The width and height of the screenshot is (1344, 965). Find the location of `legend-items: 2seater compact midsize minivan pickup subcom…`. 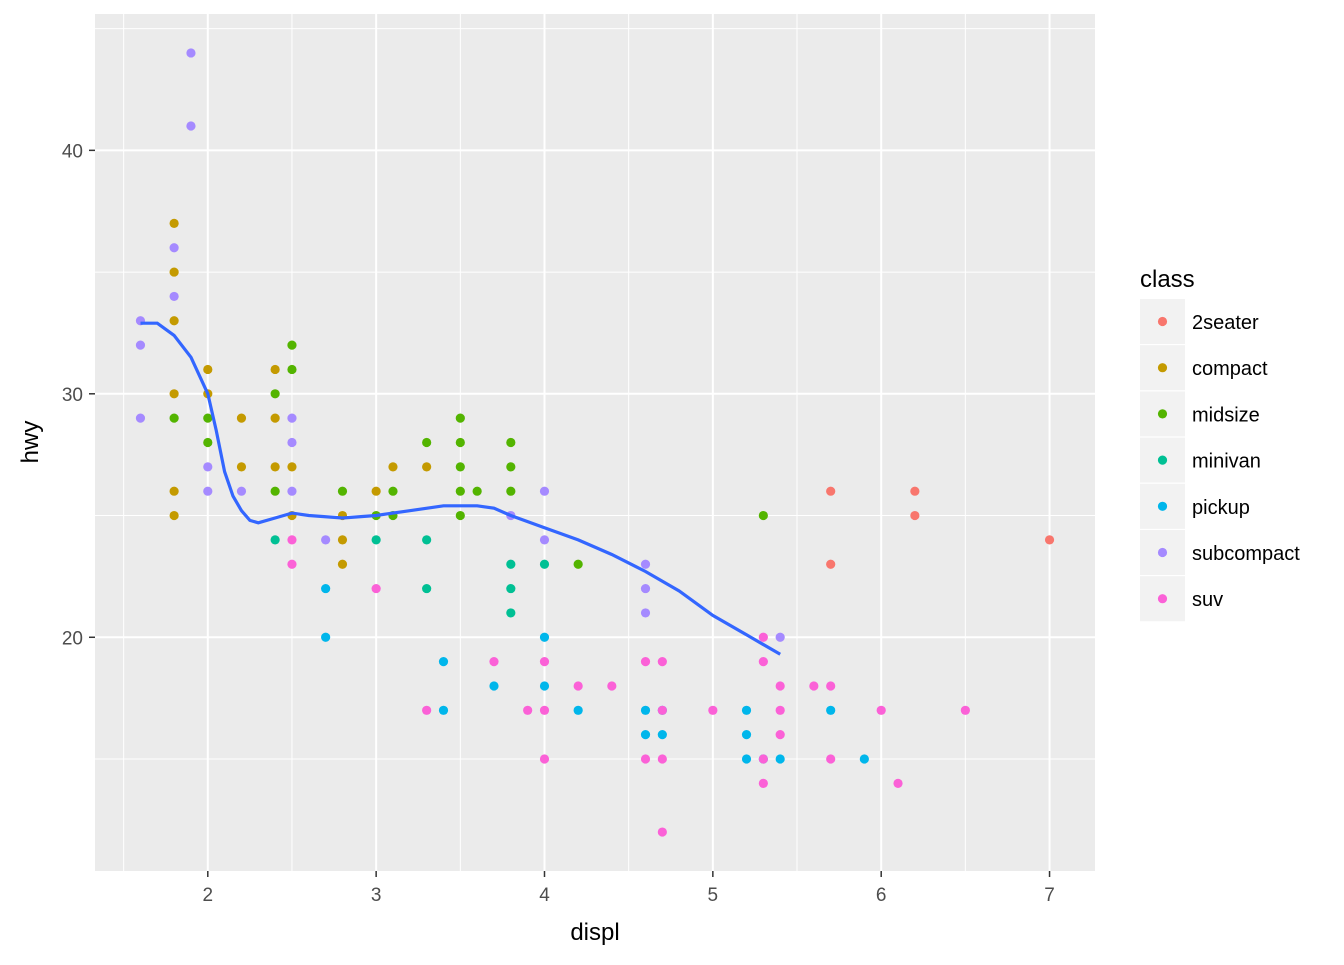

legend-items: 2seater compact midsize minivan pickup subcom… is located at coordinates (1220, 460).